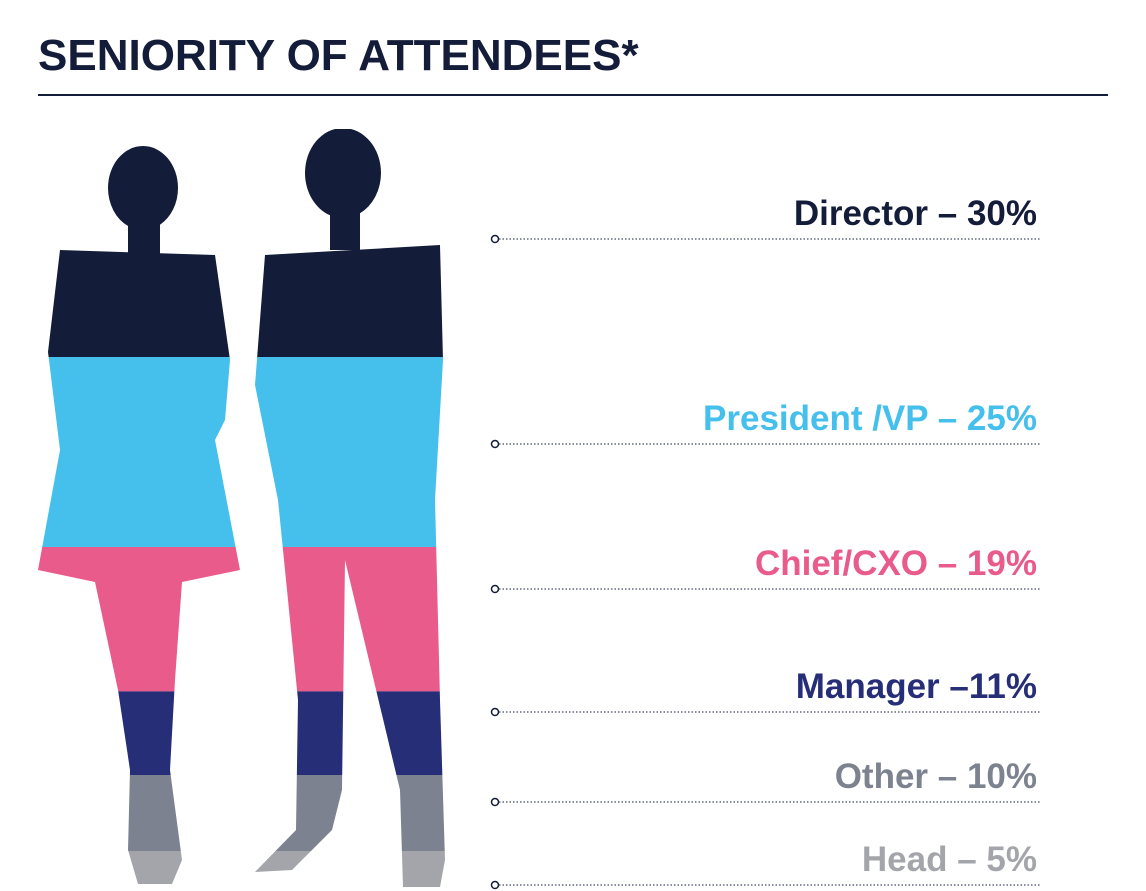 The height and width of the screenshot is (891, 1146). What do you see at coordinates (338, 55) in the screenshot?
I see `chart-title: SENIORITY OF ATTENDEES*` at bounding box center [338, 55].